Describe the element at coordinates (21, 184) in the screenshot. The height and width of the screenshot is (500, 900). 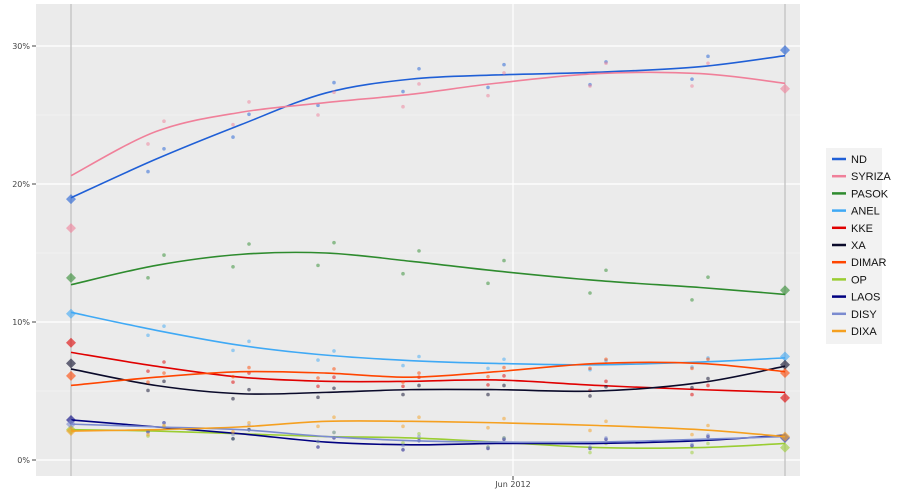
I see `y-tick-label: 20%` at that location.